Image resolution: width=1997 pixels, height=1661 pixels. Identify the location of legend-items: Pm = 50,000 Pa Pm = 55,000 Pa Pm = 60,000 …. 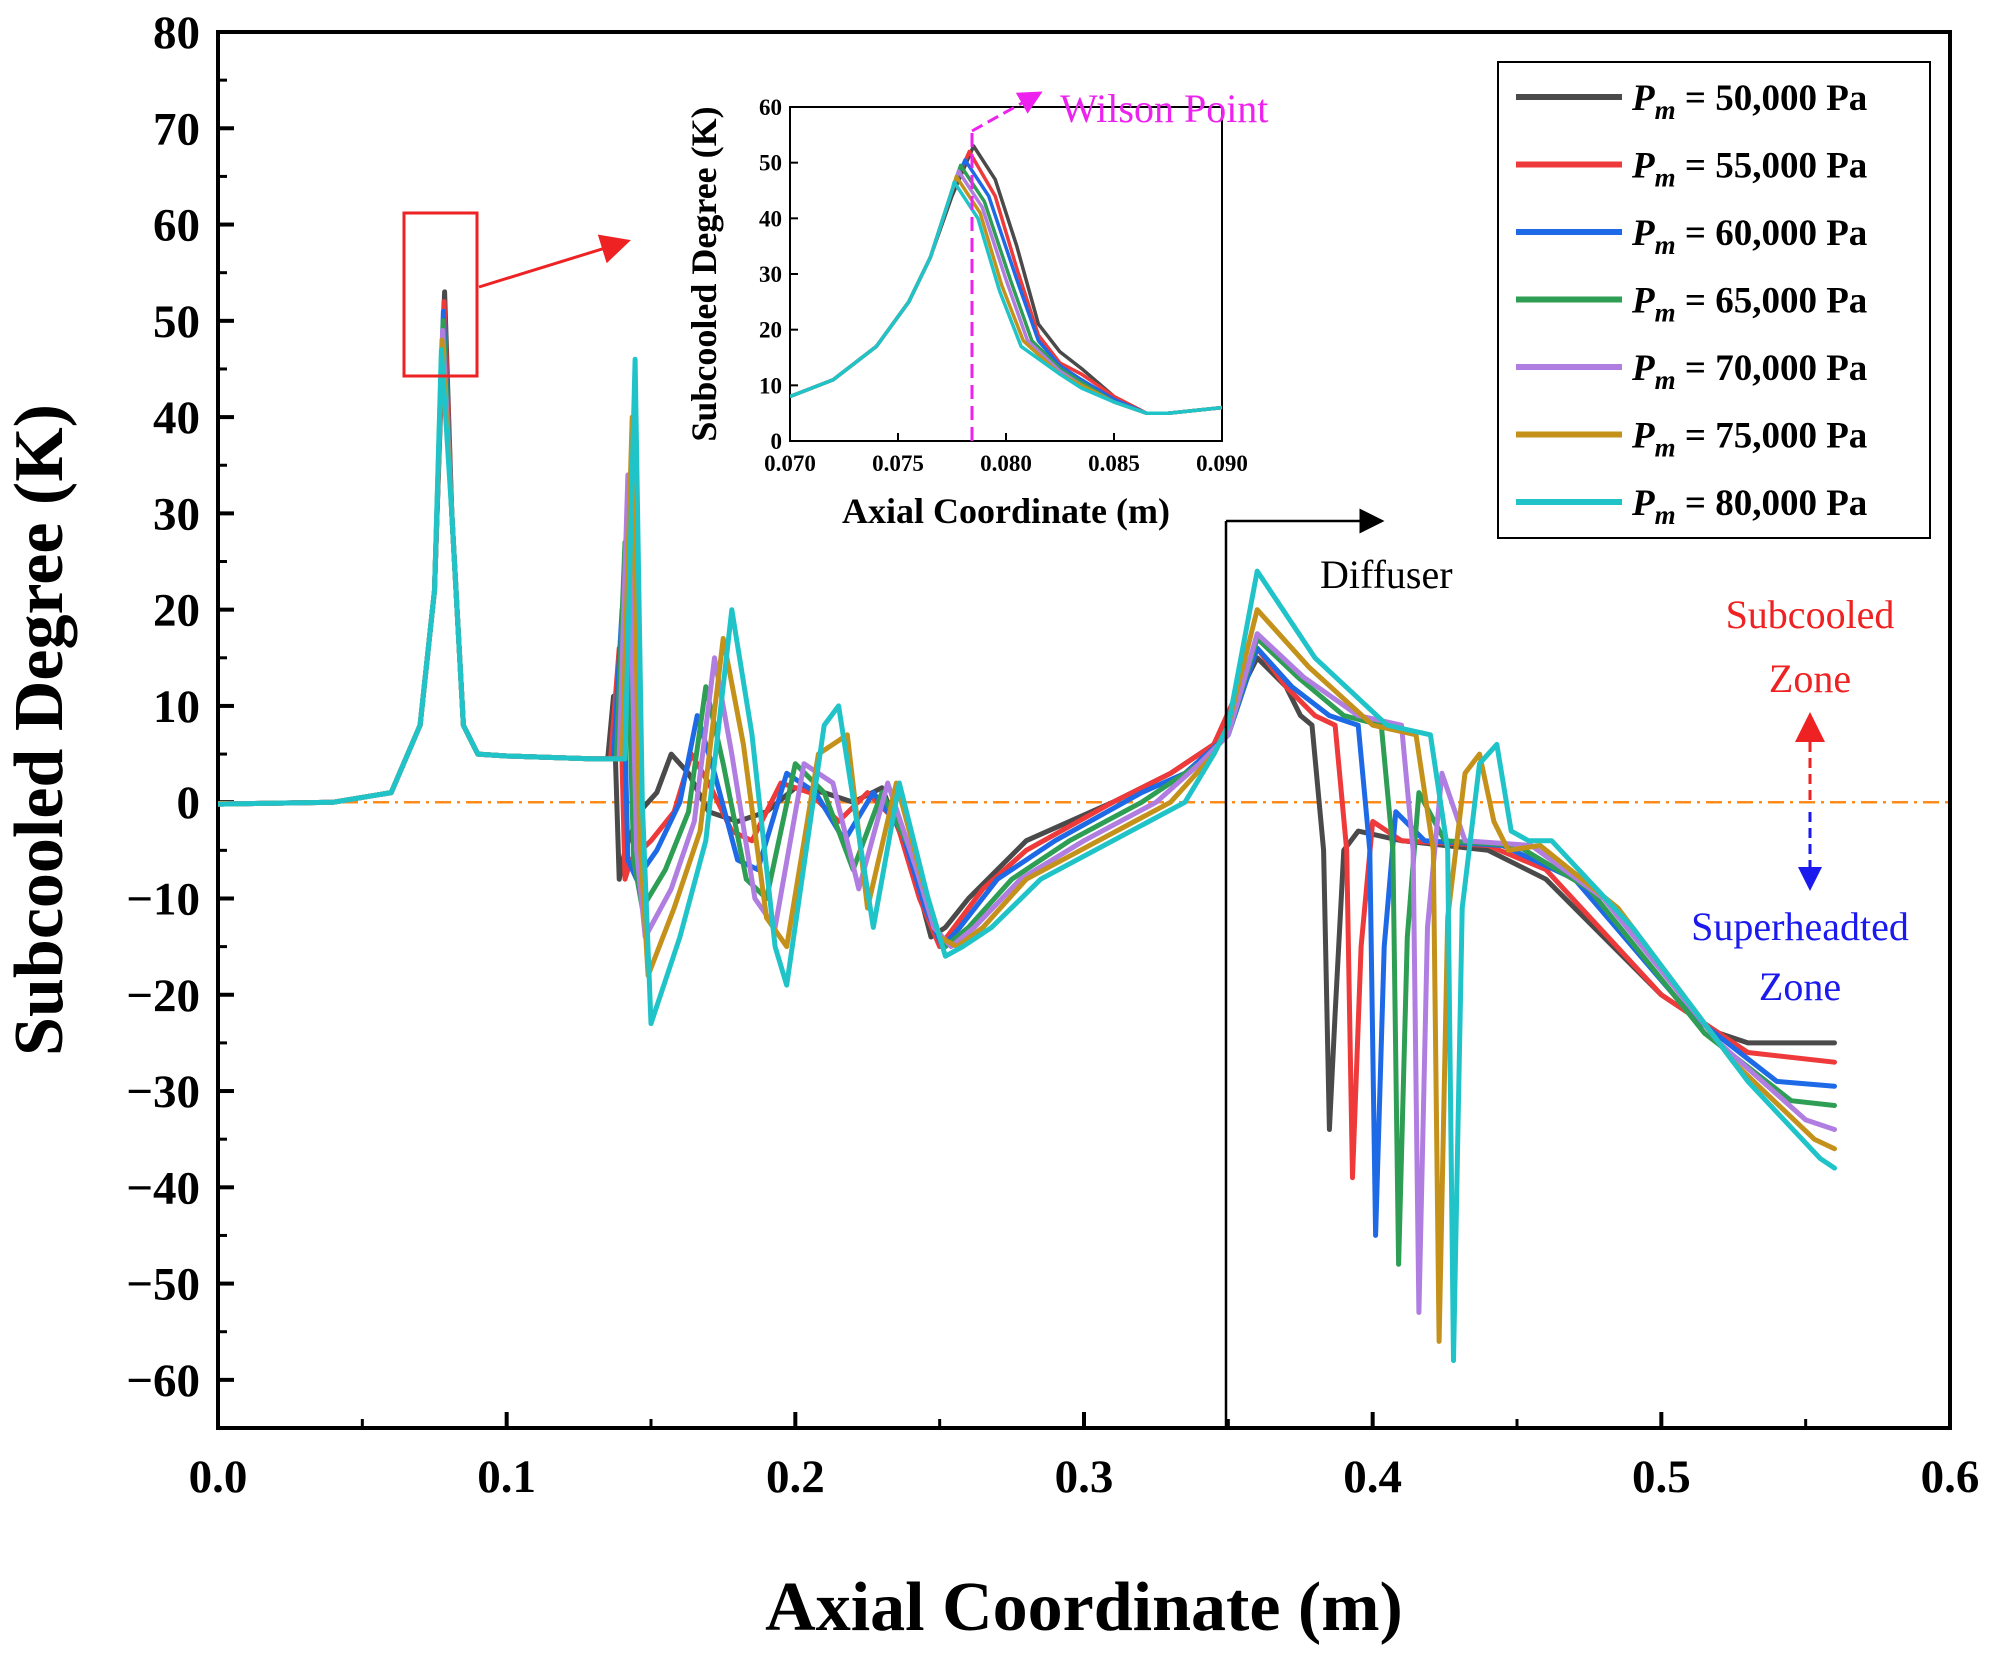
(1691, 304).